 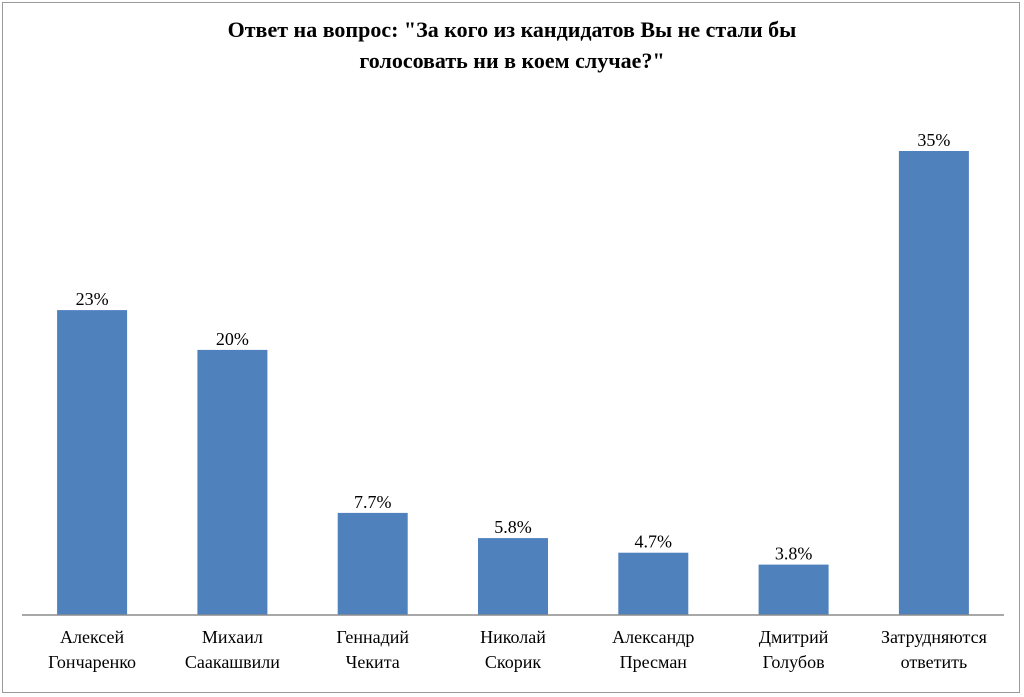 What do you see at coordinates (92, 637) in the screenshot?
I see `x-tick-label-1-line-1: Алексей` at bounding box center [92, 637].